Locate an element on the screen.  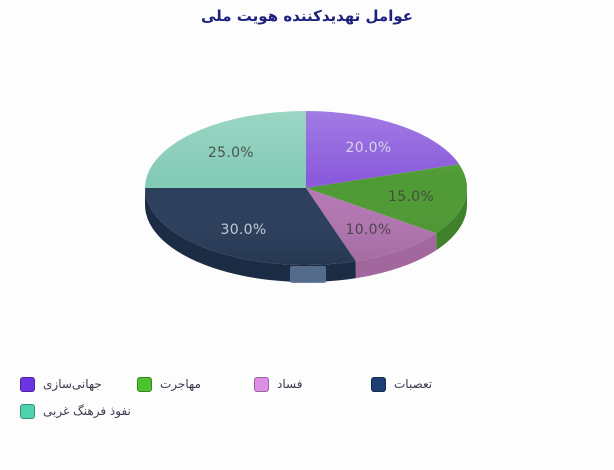
legend-item-2: فساد is located at coordinates (312, 384).